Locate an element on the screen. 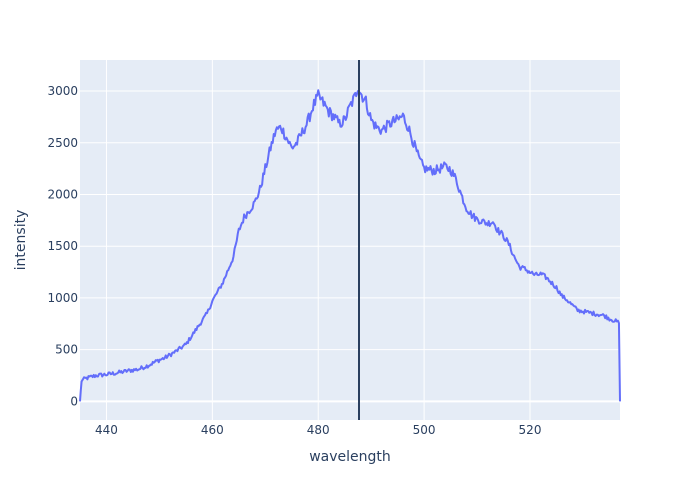 Image resolution: width=700 pixels, height=500 pixels. x-tick-label: 480 is located at coordinates (318, 430).